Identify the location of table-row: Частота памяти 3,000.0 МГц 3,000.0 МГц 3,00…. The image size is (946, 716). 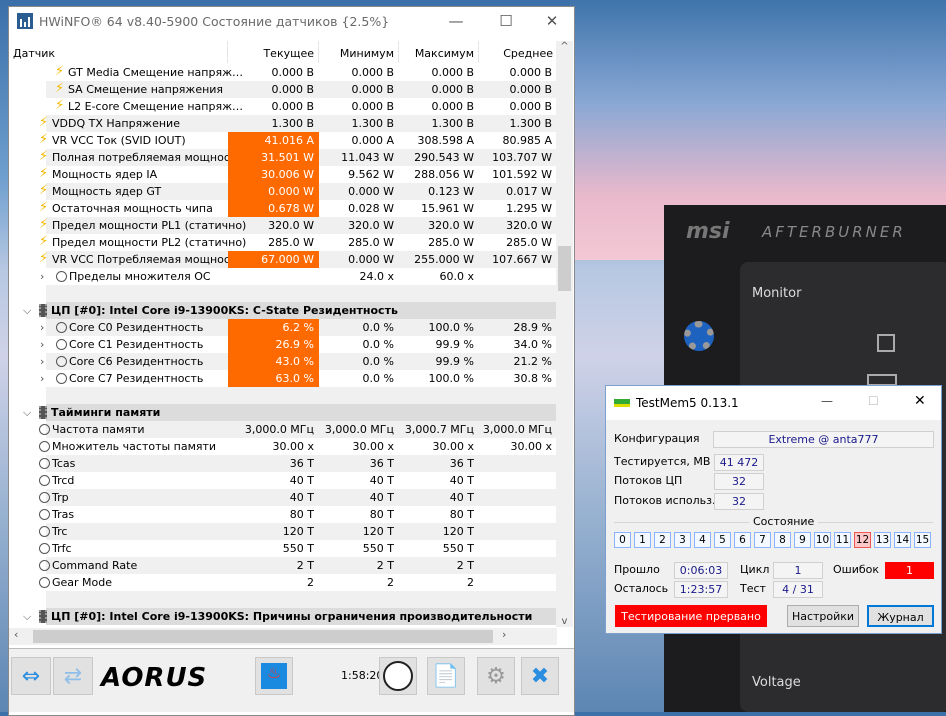
(283, 429).